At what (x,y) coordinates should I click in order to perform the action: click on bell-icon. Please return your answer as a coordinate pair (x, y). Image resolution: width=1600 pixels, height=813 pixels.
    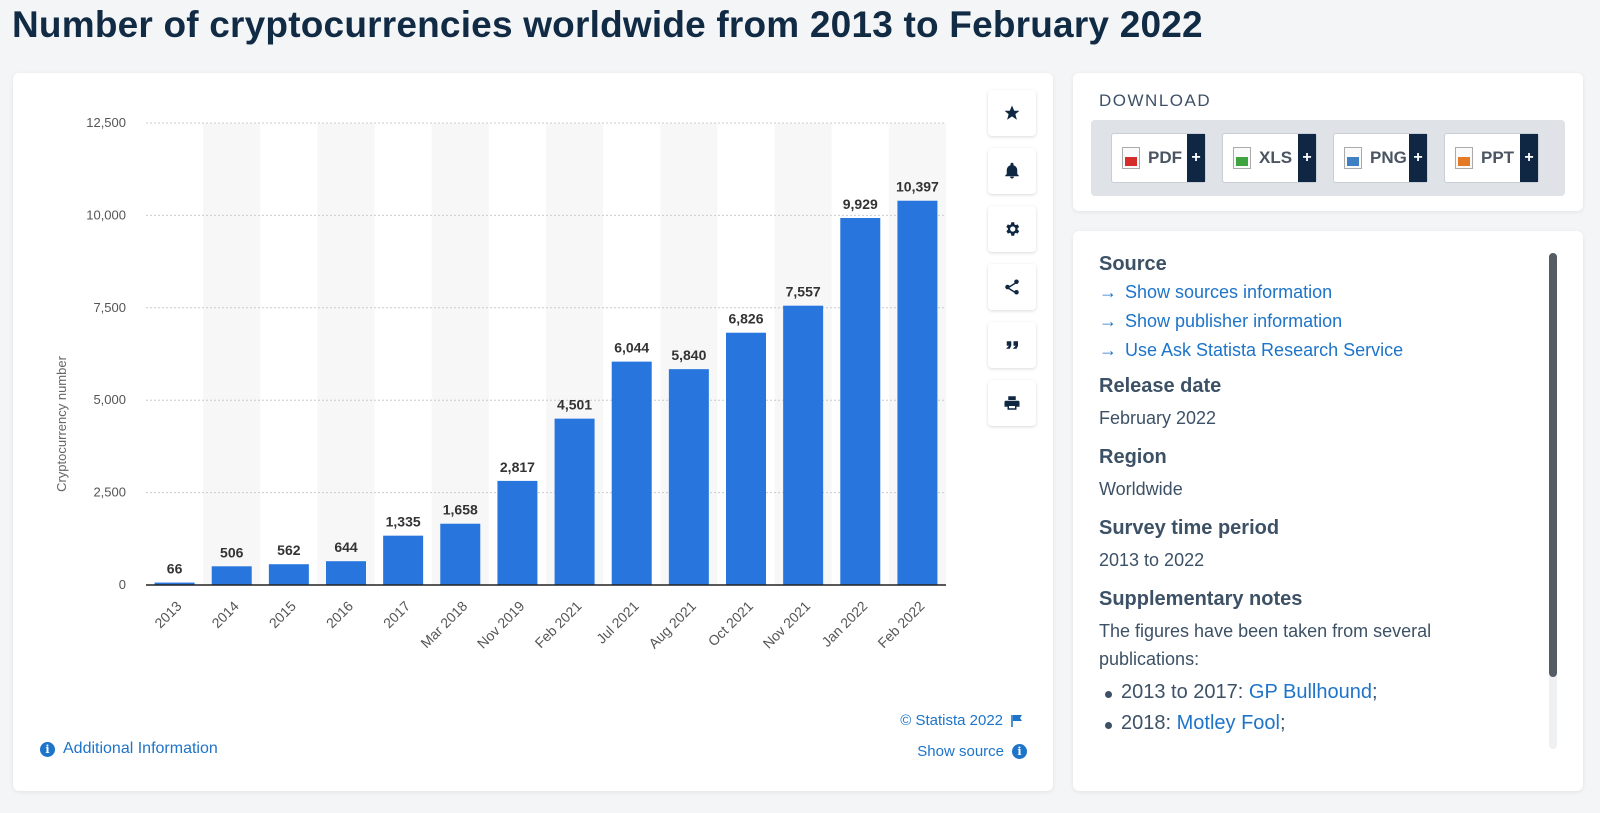
    Looking at the image, I should click on (1012, 170).